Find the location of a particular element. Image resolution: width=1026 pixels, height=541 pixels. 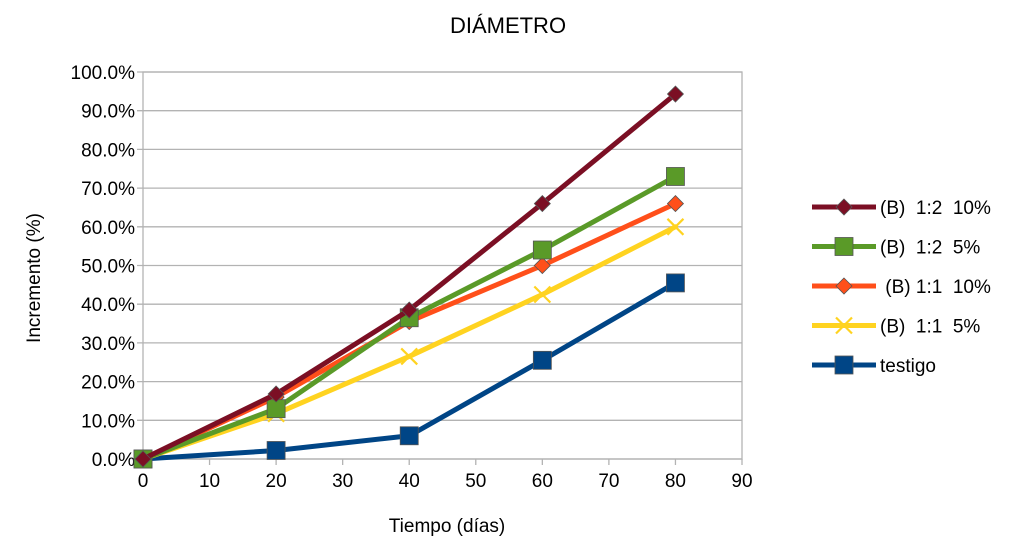

chart-title: DIÁMETRO is located at coordinates (508, 25).